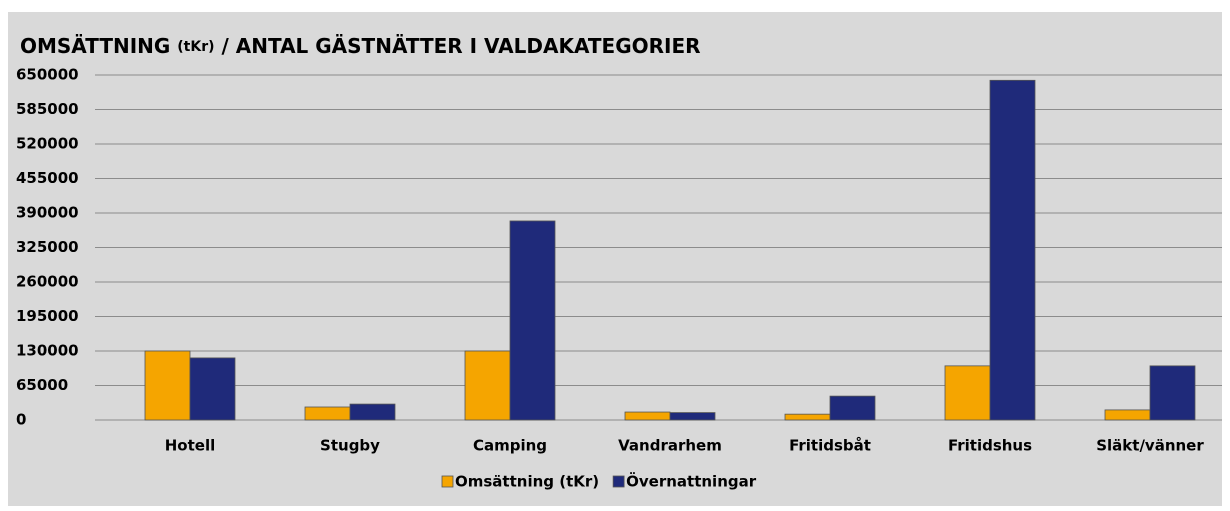 This screenshot has width=1230, height=511. I want to click on y-tick-label: 455000, so click(47, 178).